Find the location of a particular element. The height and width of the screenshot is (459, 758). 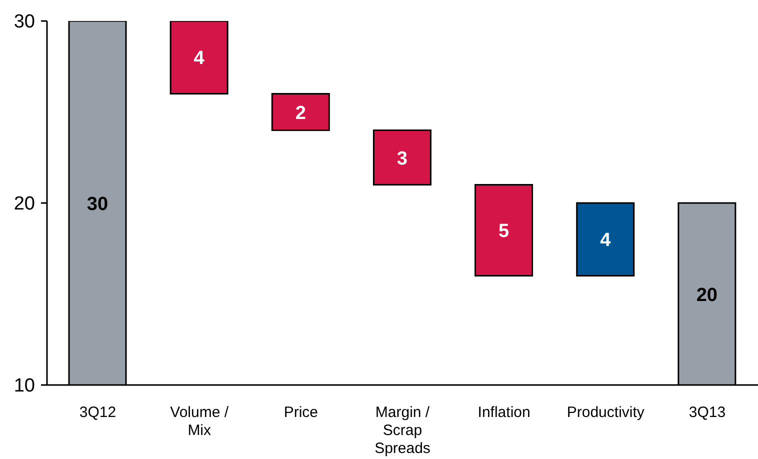

data-label: 5 is located at coordinates (504, 231).